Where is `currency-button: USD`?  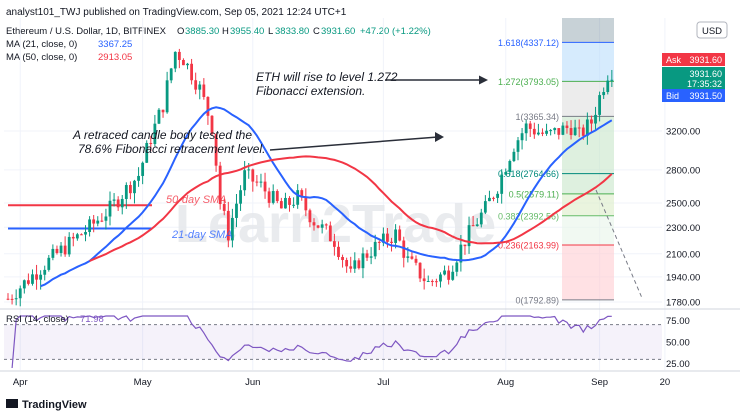 currency-button: USD is located at coordinates (712, 30).